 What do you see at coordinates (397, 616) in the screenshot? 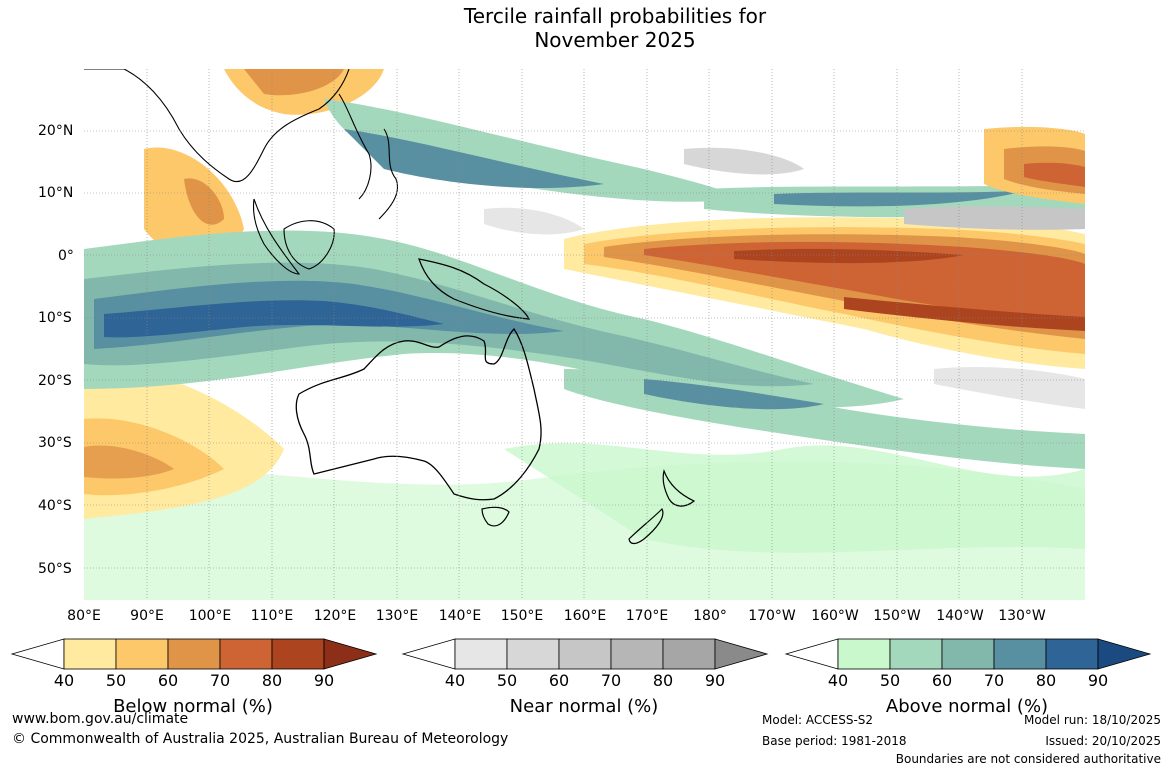
I see `lon-label-130e: 130°E` at bounding box center [397, 616].